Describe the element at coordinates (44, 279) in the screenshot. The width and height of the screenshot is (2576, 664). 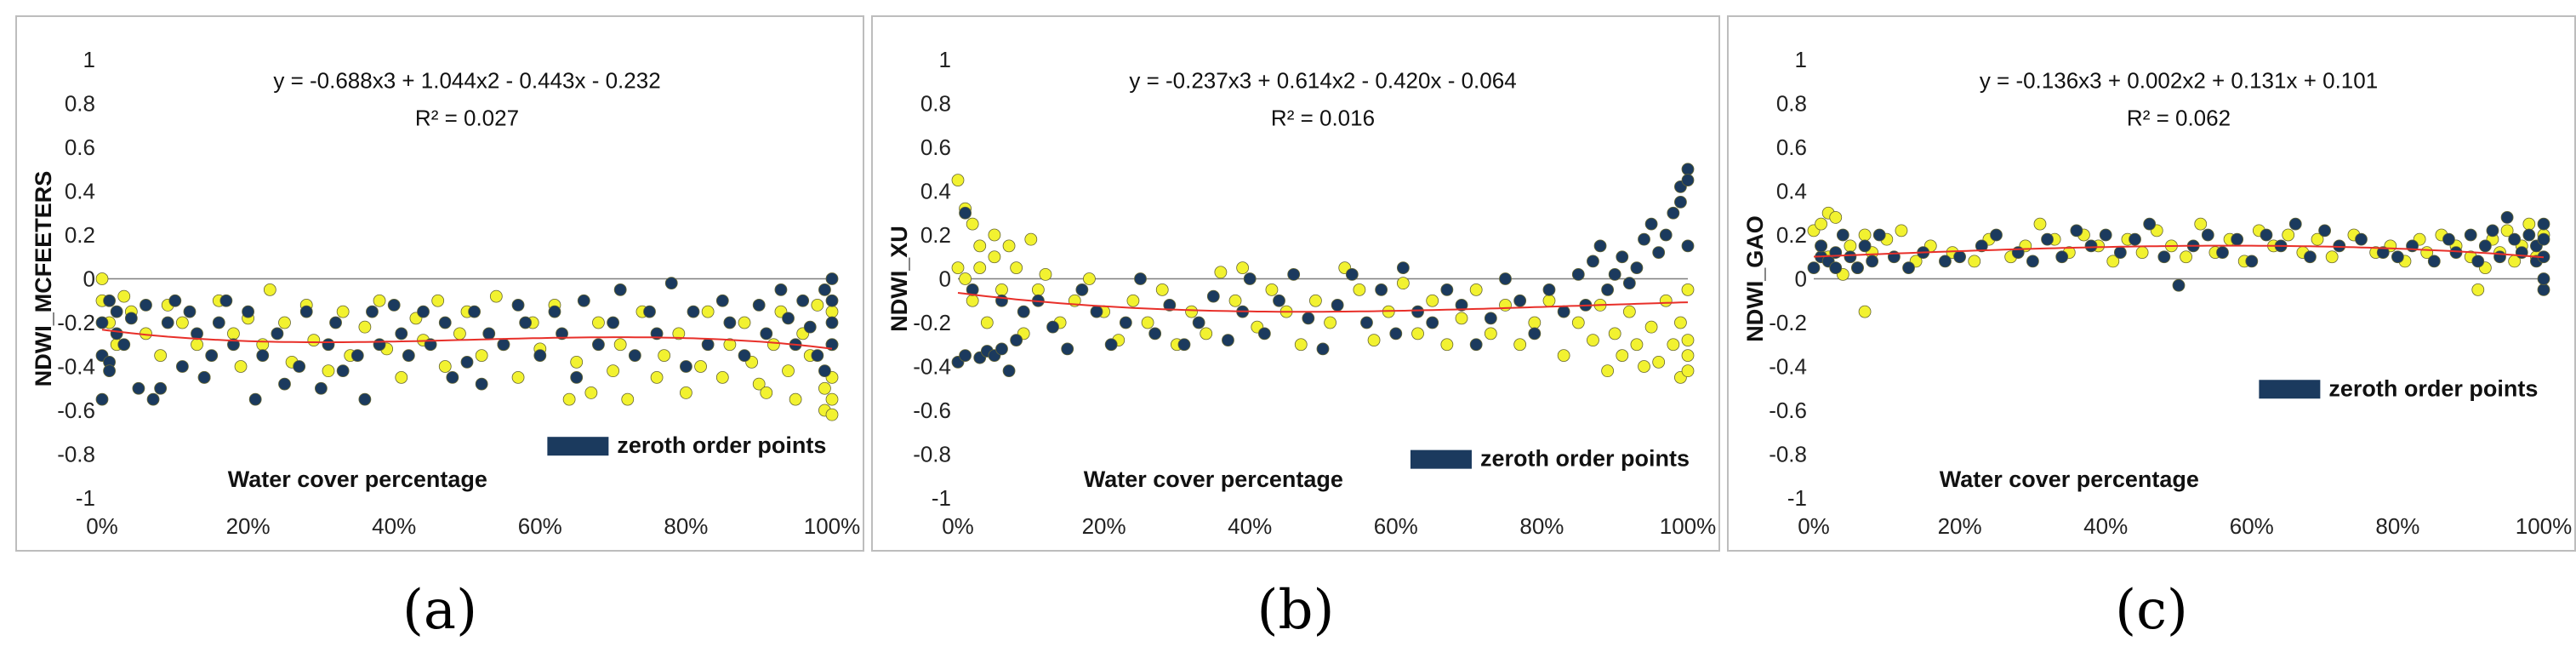
I see `y-axis-label: NDWI_MCFEETERS` at that location.